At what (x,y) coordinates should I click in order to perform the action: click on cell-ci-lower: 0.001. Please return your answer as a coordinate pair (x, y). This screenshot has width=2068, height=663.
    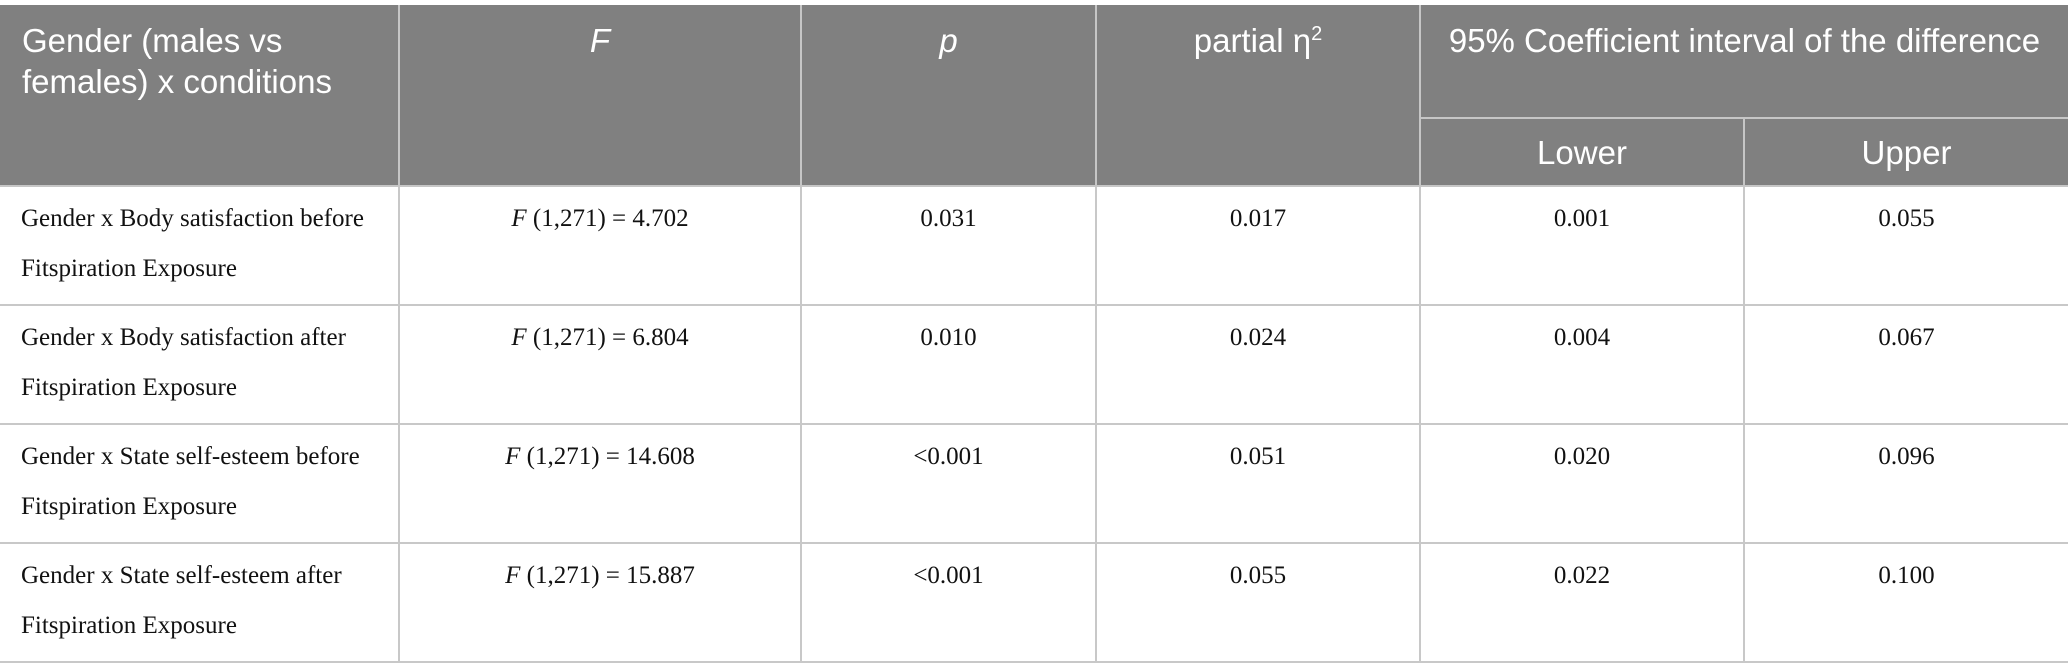
    Looking at the image, I should click on (1582, 246).